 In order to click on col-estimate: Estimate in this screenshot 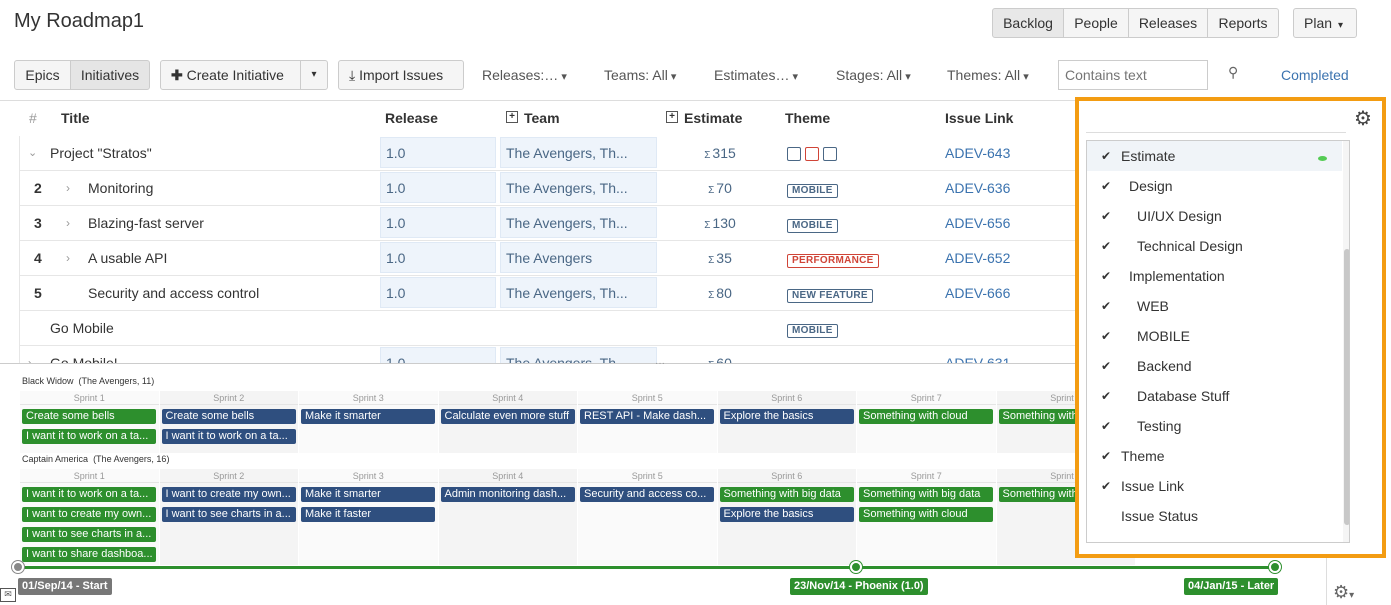, I will do `click(713, 118)`.